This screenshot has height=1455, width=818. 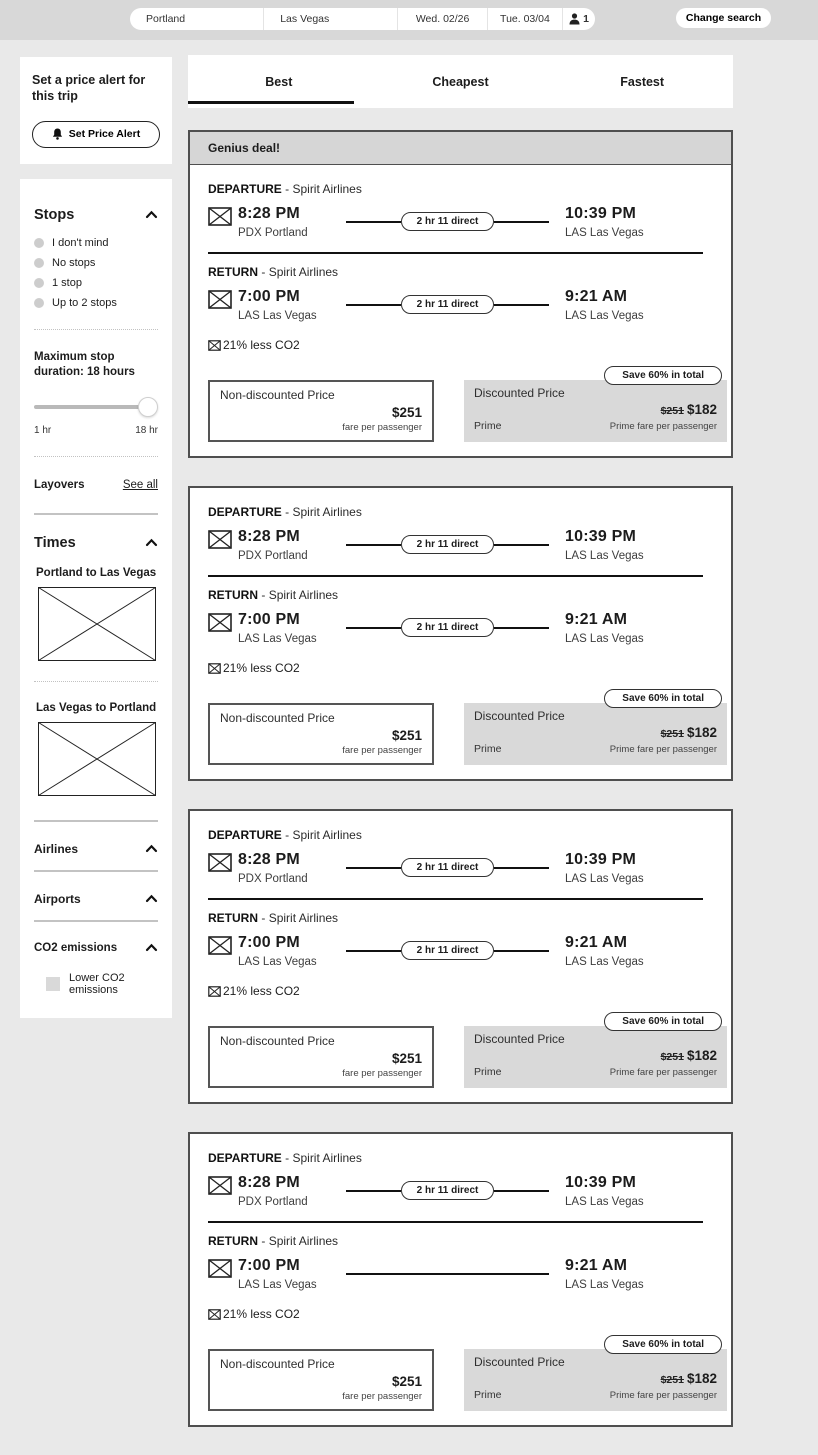 What do you see at coordinates (303, 595) in the screenshot?
I see `return-airline: Spirit Airlines` at bounding box center [303, 595].